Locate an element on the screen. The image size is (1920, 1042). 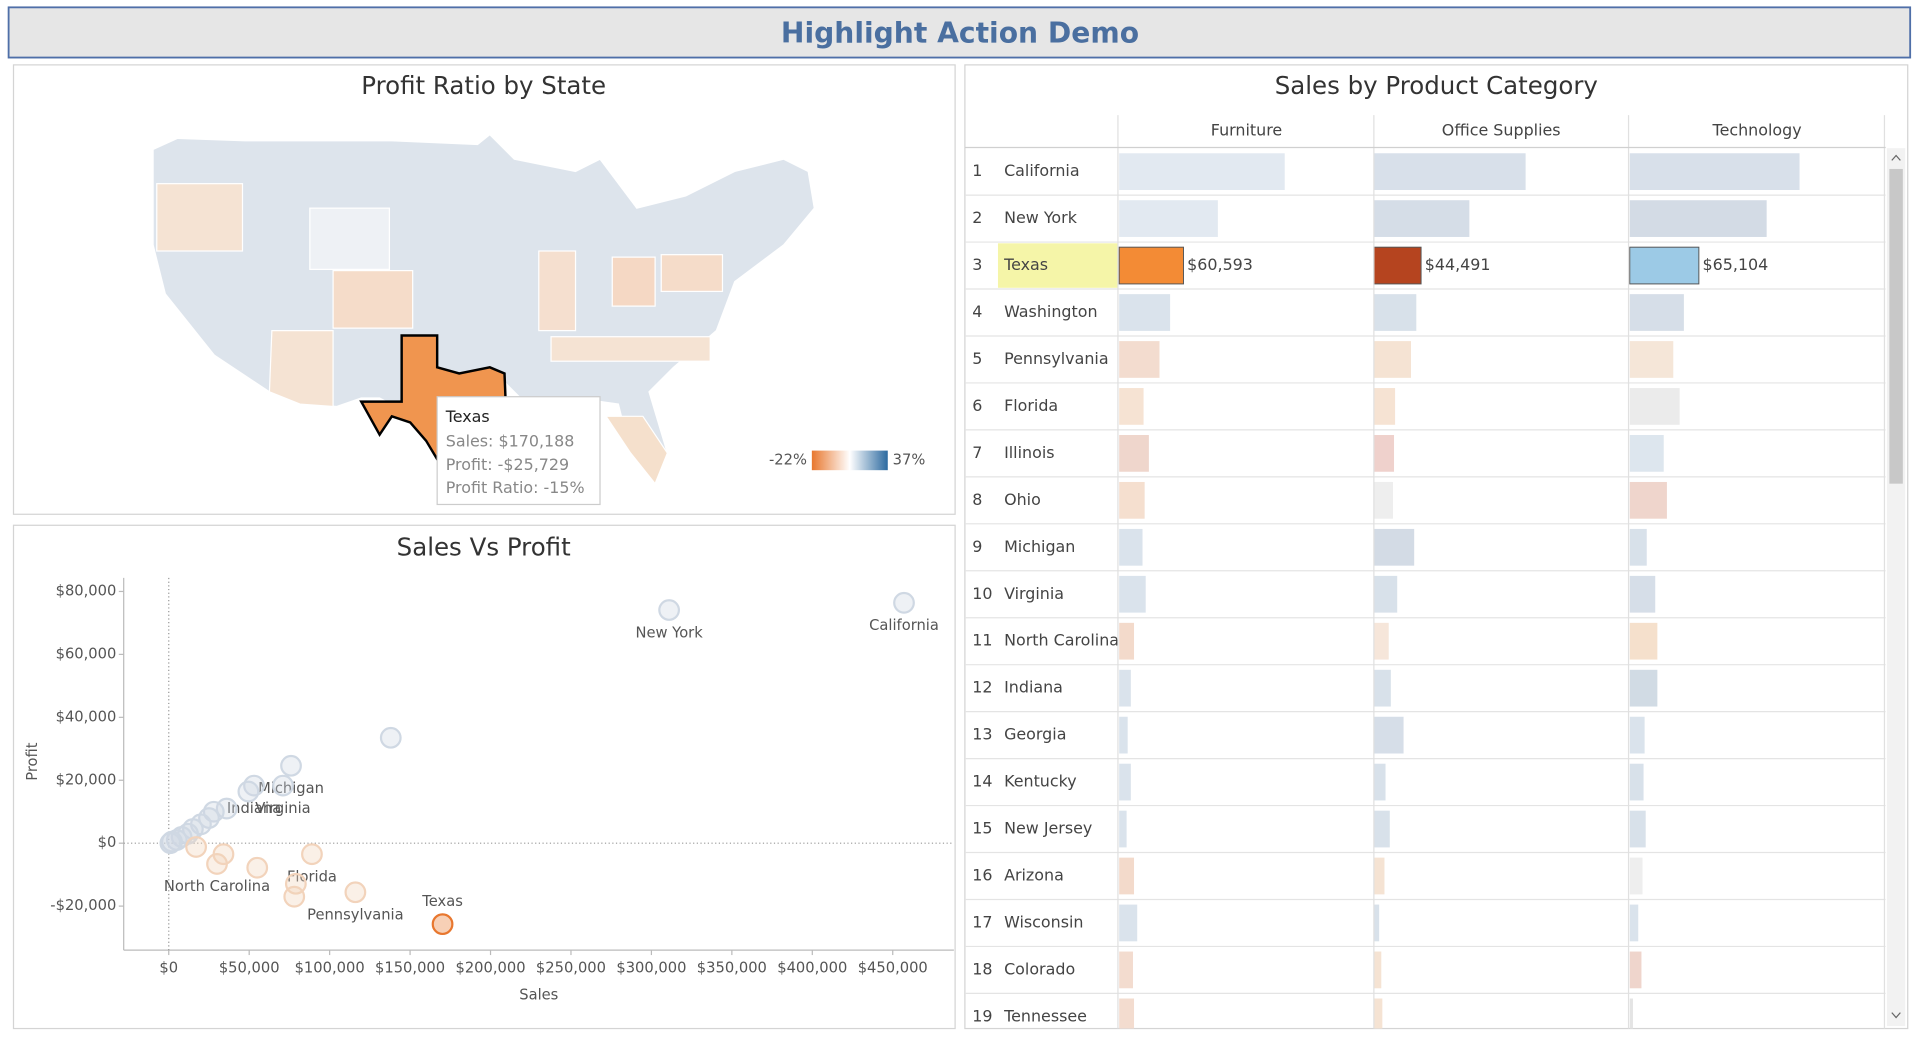
value-label: $65,104 is located at coordinates (1736, 264).